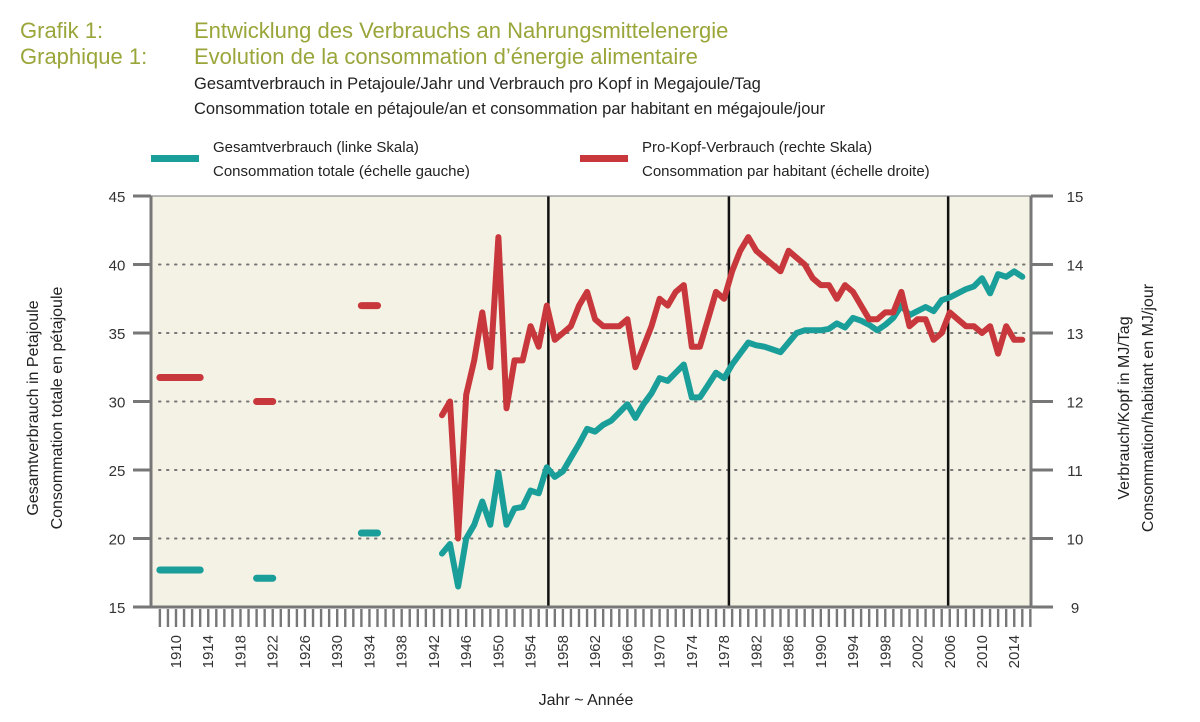 Image resolution: width=1200 pixels, height=722 pixels. I want to click on legend-swatch-total, so click(175, 158).